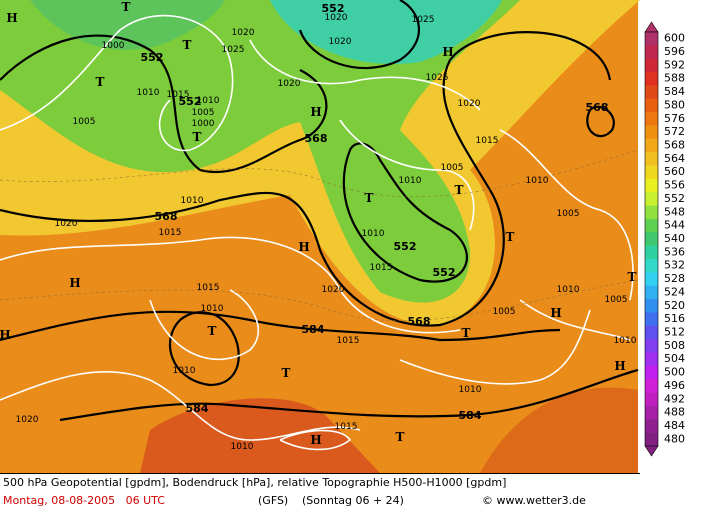  What do you see at coordinates (674, 278) in the screenshot?
I see `legend-label: 528` at bounding box center [674, 278].